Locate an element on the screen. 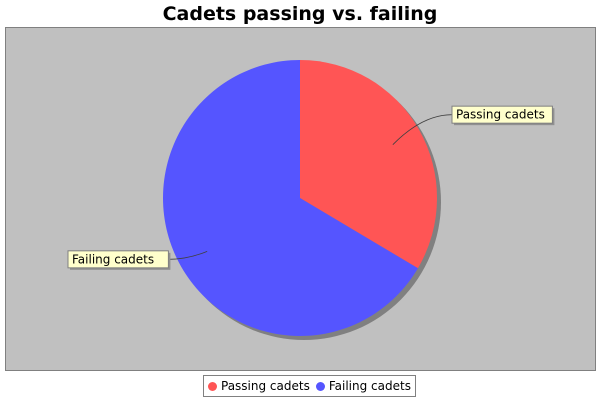 The width and height of the screenshot is (600, 400). slice-label-passing-text: Passing cadets is located at coordinates (500, 115).